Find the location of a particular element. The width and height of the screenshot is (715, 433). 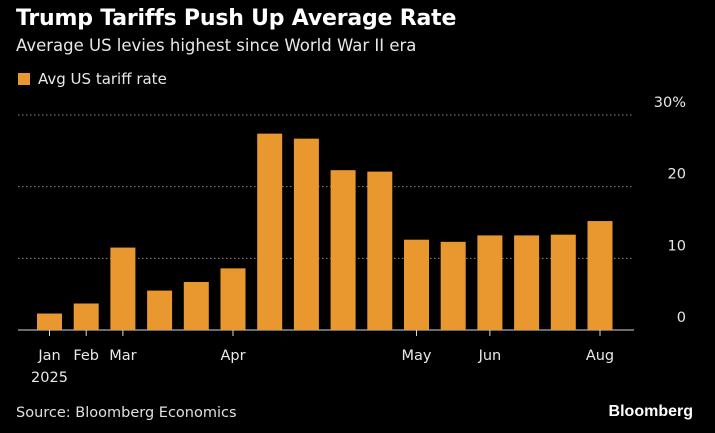

y-tick-label: 10 is located at coordinates (677, 246).